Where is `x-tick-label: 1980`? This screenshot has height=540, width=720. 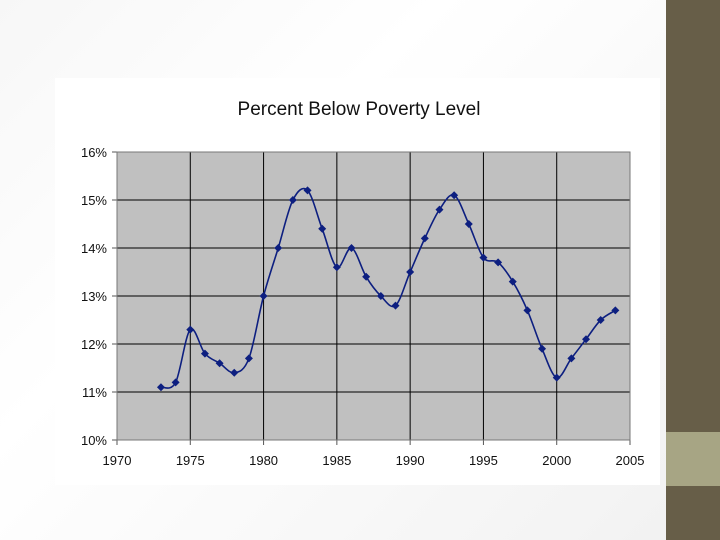
x-tick-label: 1980 is located at coordinates (263, 460).